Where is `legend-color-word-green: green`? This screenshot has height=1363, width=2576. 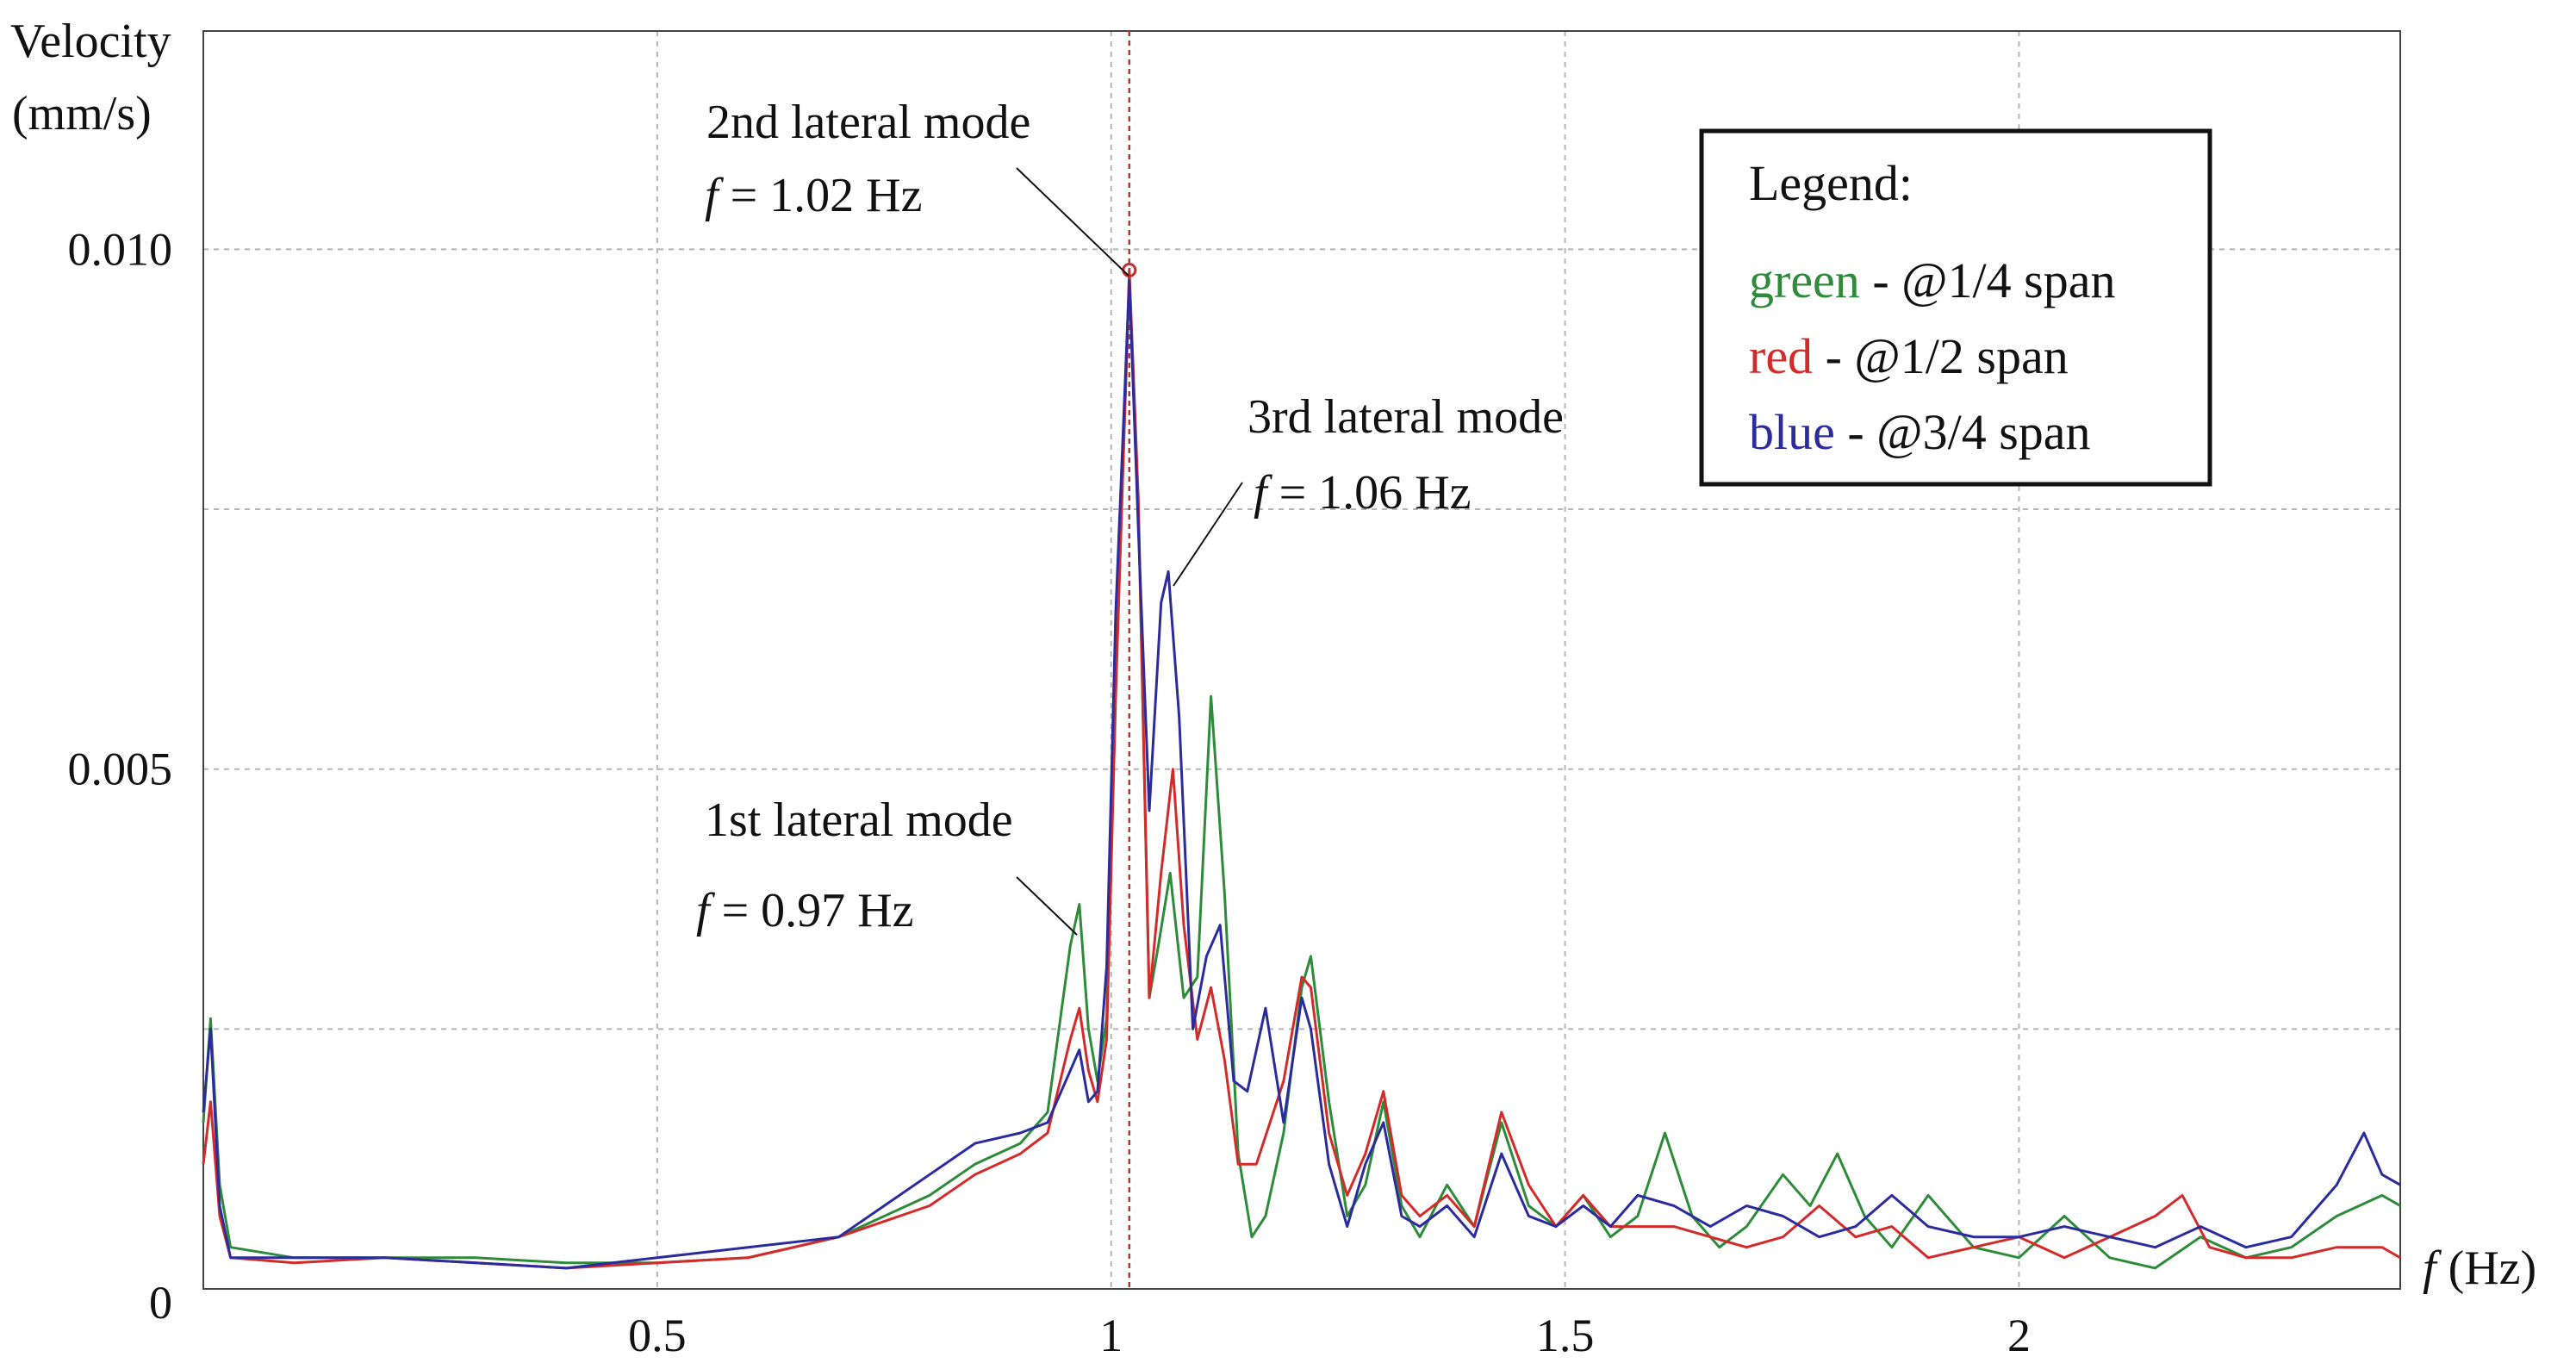
legend-color-word-green: green is located at coordinates (1805, 280).